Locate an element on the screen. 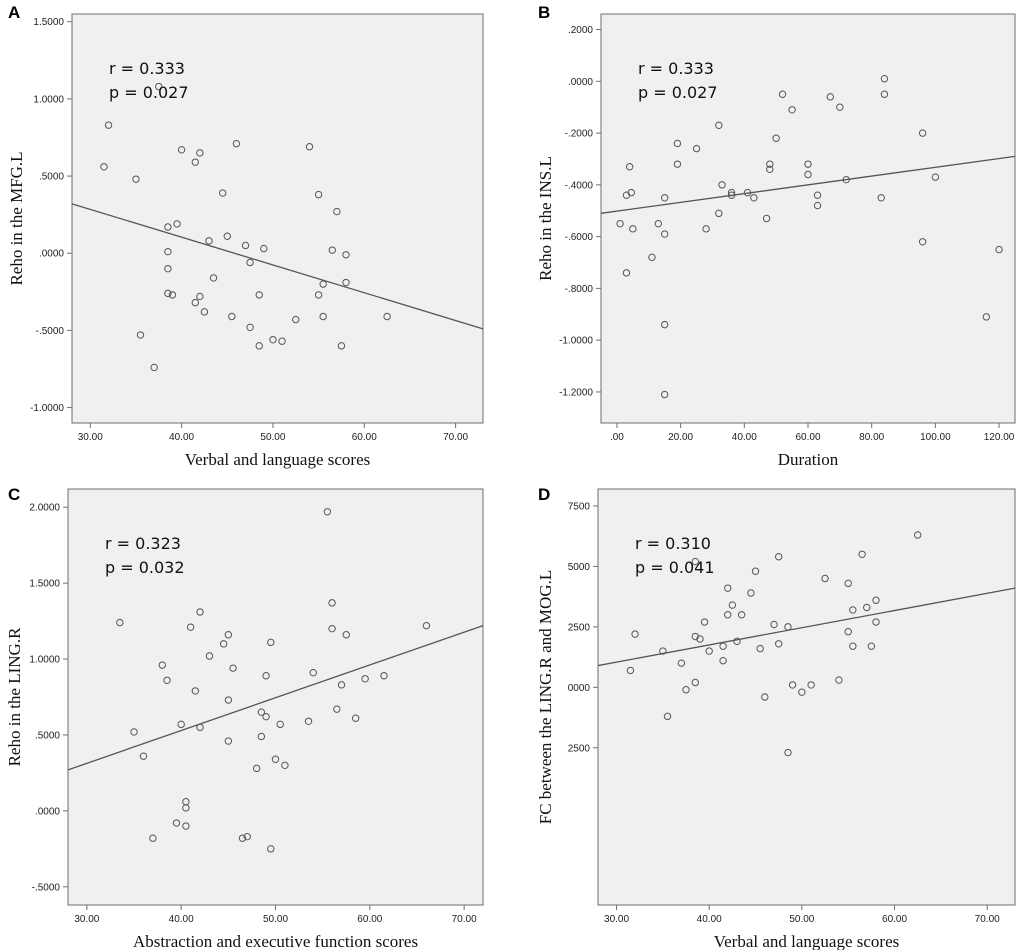  panel-a-regression-line is located at coordinates (277, 266).